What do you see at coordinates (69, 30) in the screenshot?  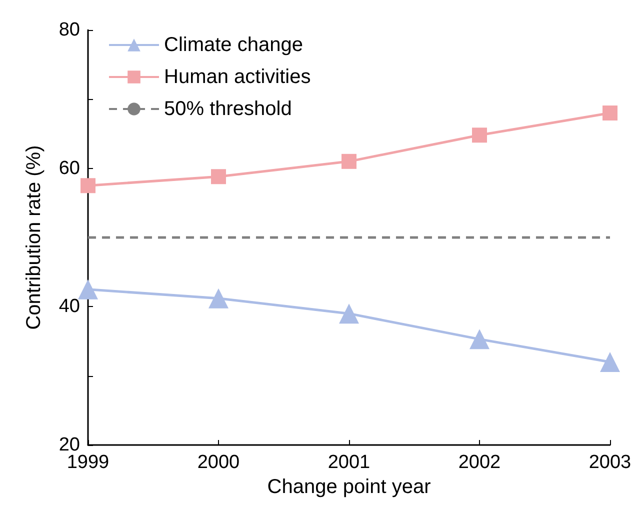 I see `y-tick-label: 80` at bounding box center [69, 30].